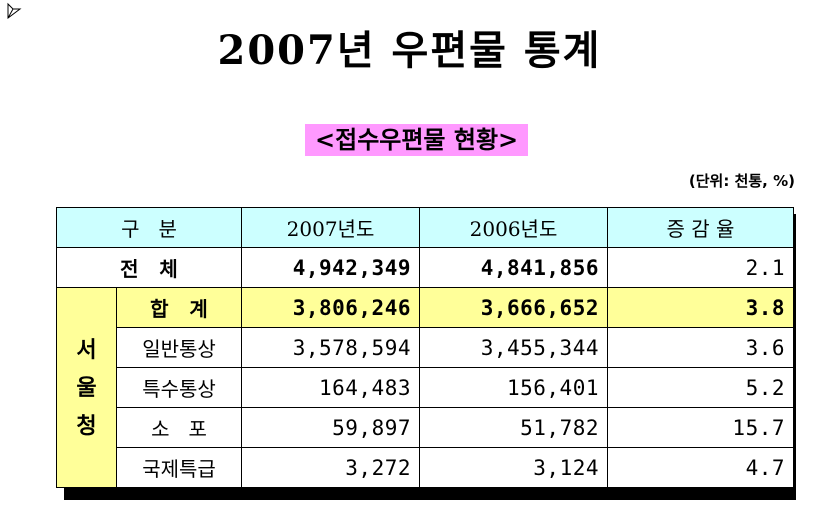 This screenshot has height=520, width=819. What do you see at coordinates (330, 267) in the screenshot?
I see `total-2007: 4,942,349` at bounding box center [330, 267].